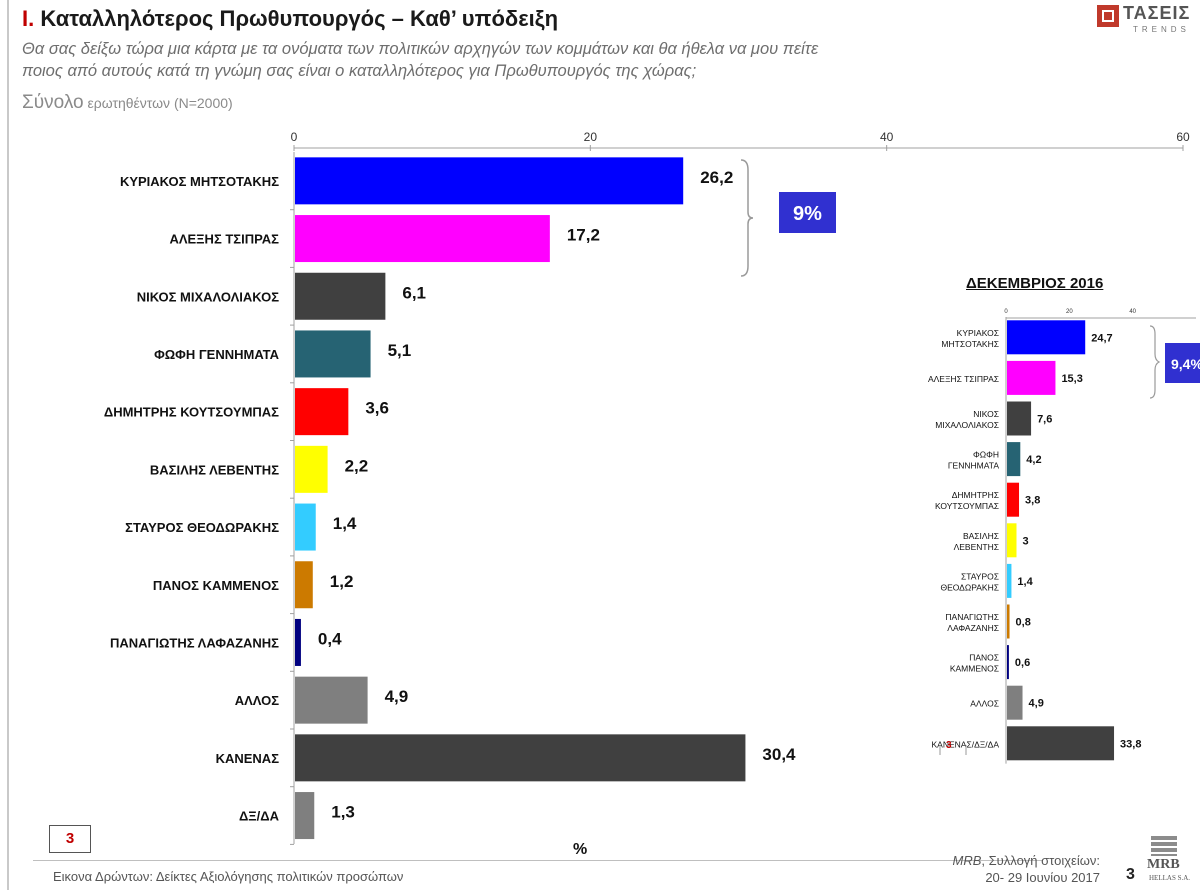  What do you see at coordinates (357, 465) in the screenshot?
I see `main-data-label: 2,2` at bounding box center [357, 465].